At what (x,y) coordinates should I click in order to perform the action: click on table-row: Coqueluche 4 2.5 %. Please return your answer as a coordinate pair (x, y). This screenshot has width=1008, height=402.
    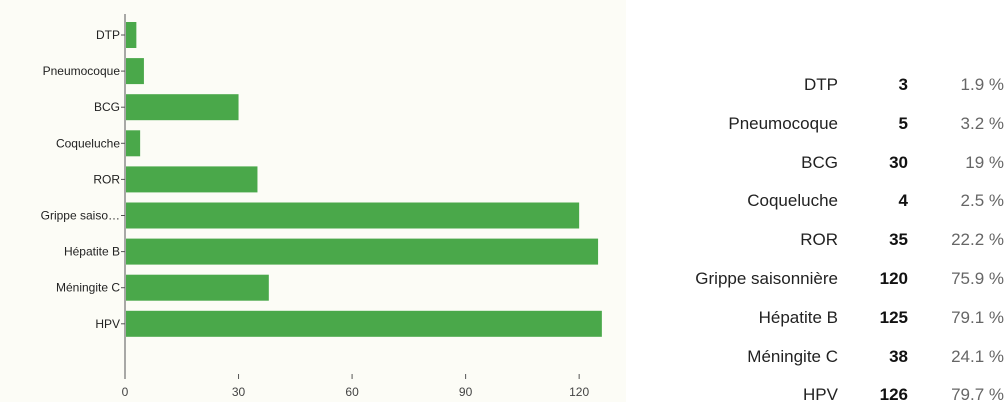
    Looking at the image, I should click on (824, 201).